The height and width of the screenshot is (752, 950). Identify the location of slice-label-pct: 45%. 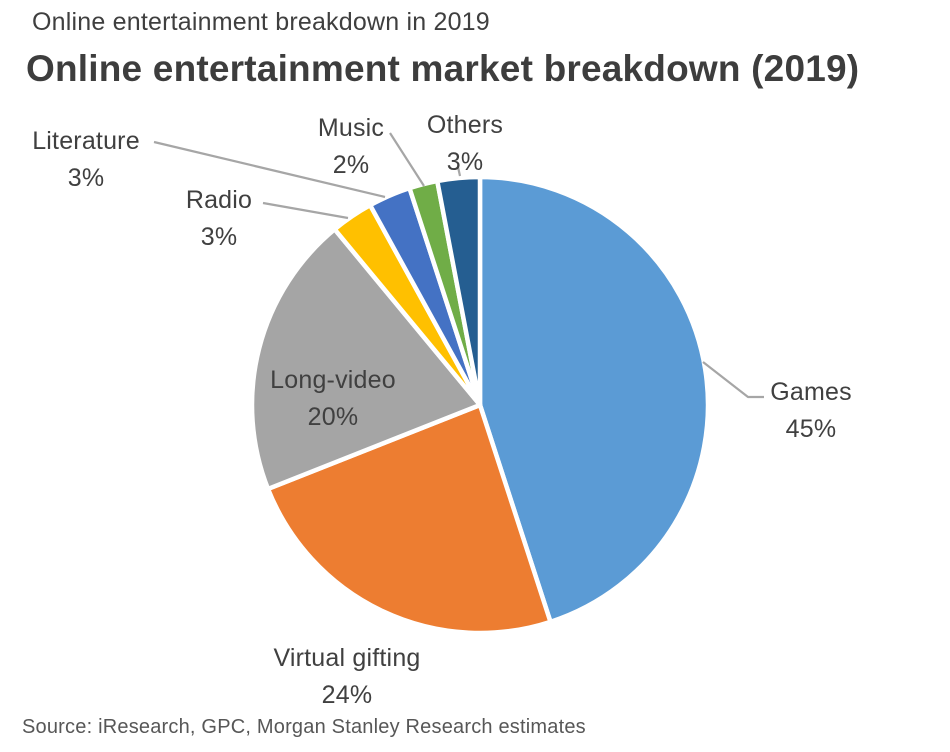
(811, 429).